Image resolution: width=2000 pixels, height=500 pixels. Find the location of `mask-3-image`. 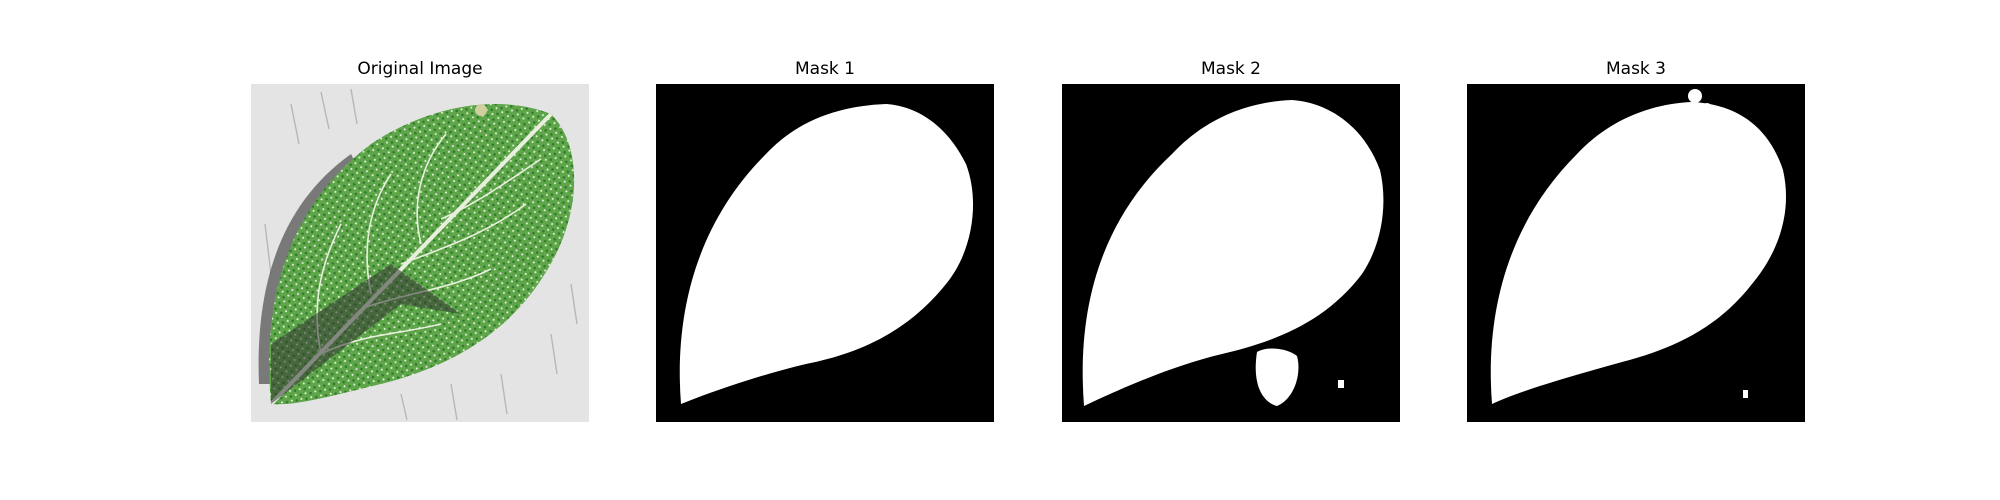

mask-3-image is located at coordinates (1636, 253).